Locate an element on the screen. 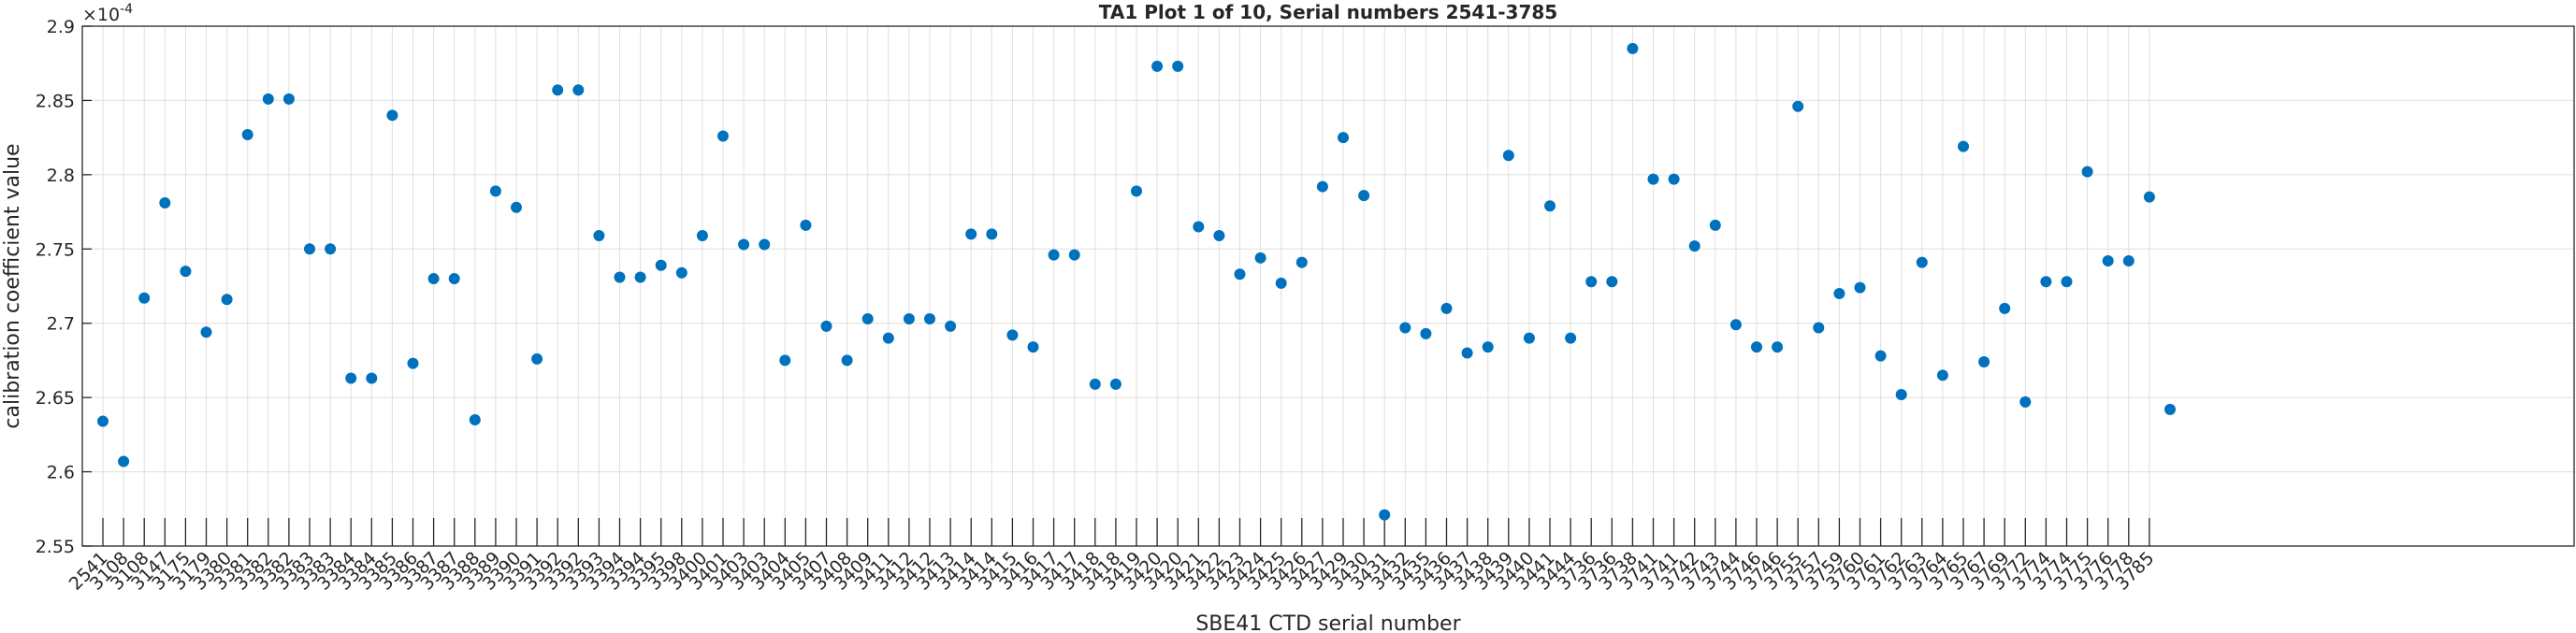 Image resolution: width=2576 pixels, height=633 pixels. y-axis: 2.55 2.6 2.65 2.7 2.75 2.8 2.85 2.9 is located at coordinates (64, 287).